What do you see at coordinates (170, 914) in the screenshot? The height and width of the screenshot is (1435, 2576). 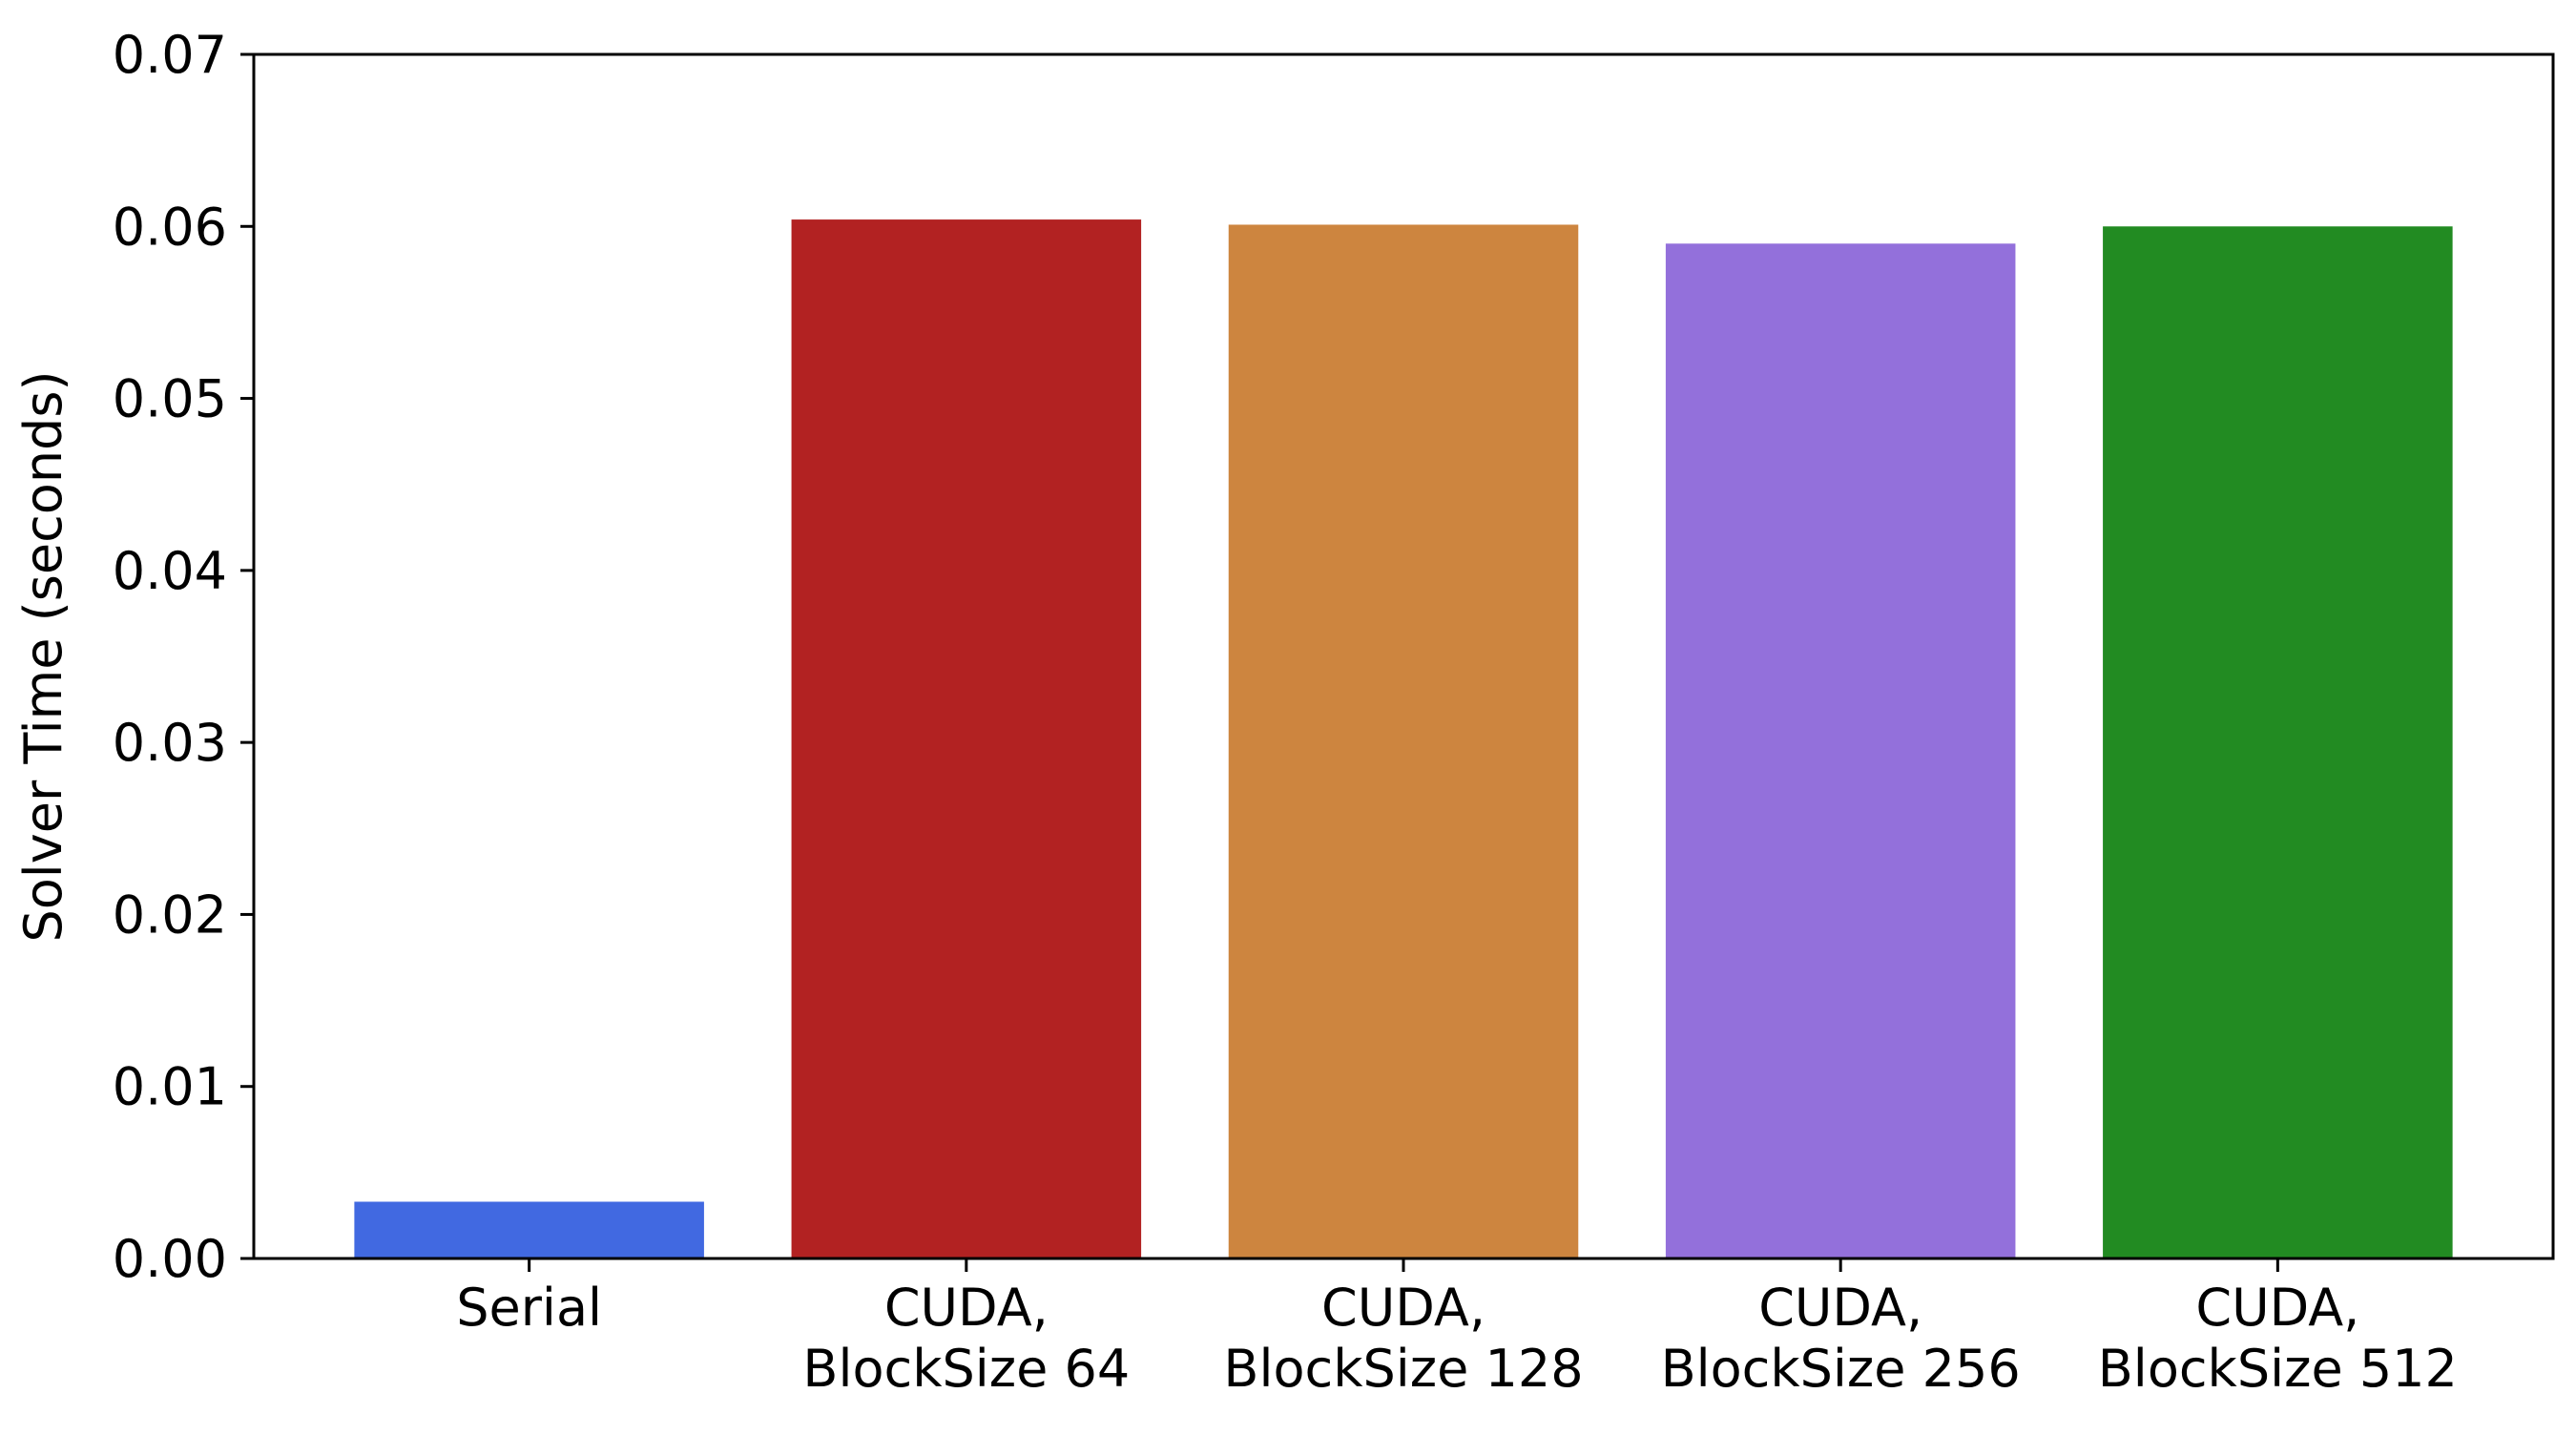 I see `y-tick-label: 0.02` at bounding box center [170, 914].